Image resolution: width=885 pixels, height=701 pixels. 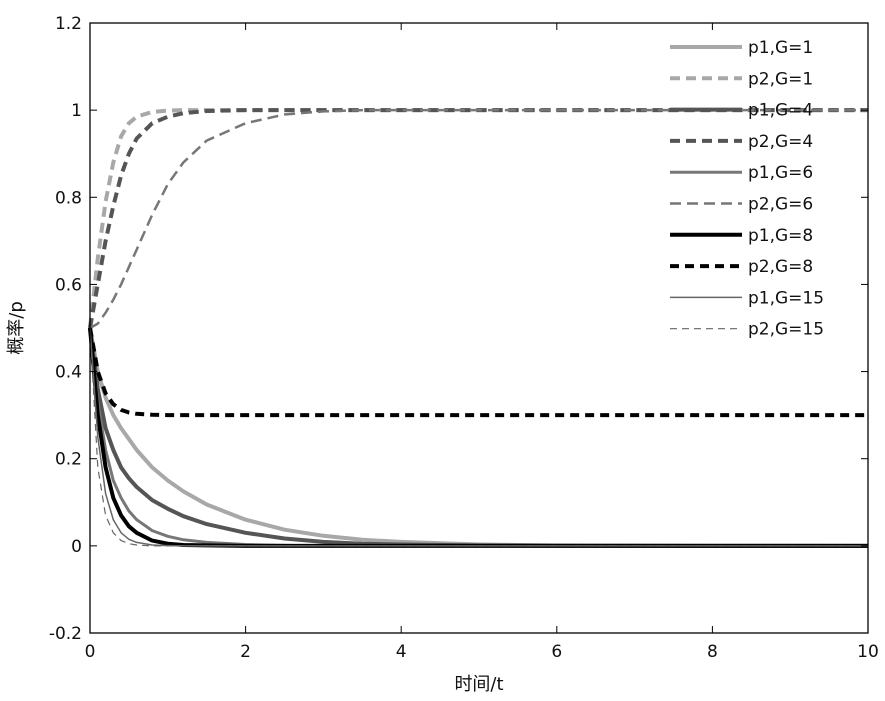 I want to click on y-tick-label: -0.2, so click(x=65, y=634).